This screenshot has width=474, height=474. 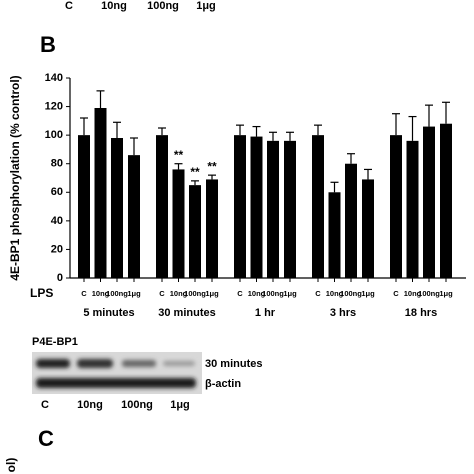 I want to click on x-tick-label: 1 hr, so click(x=265, y=313).